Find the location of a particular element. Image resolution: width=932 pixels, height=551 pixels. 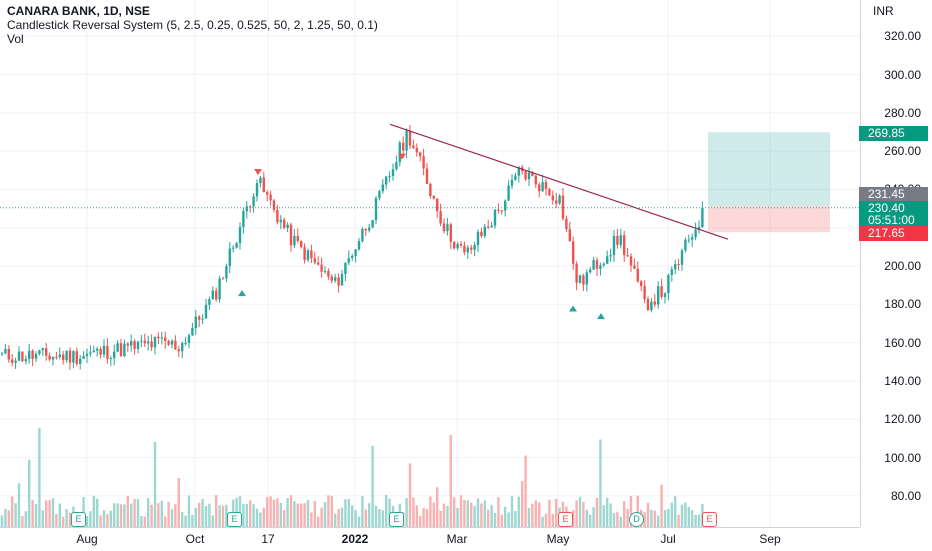

time-tick: Mar is located at coordinates (457, 539).